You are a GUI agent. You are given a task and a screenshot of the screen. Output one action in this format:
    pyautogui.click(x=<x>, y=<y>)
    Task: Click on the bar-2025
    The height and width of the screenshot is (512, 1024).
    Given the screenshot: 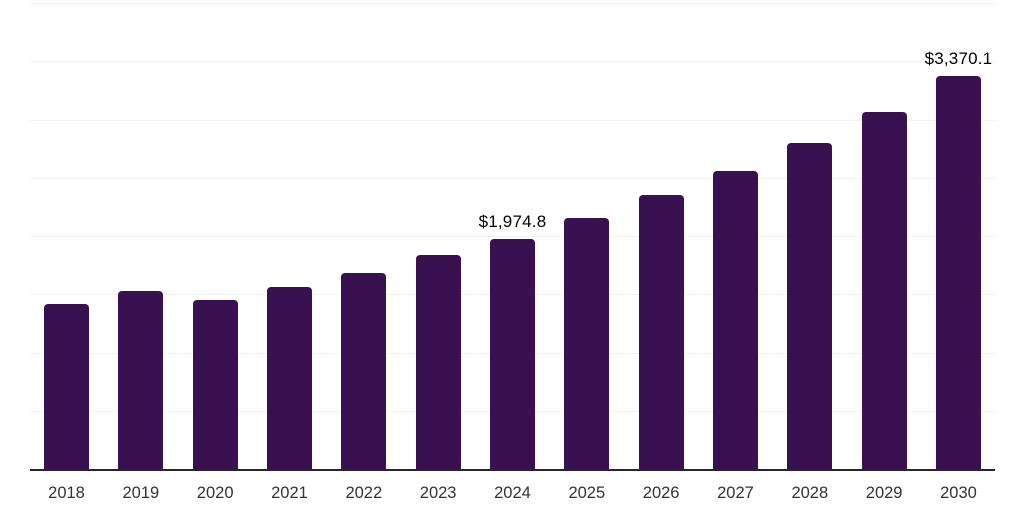 What is the action you would take?
    pyautogui.click(x=587, y=343)
    